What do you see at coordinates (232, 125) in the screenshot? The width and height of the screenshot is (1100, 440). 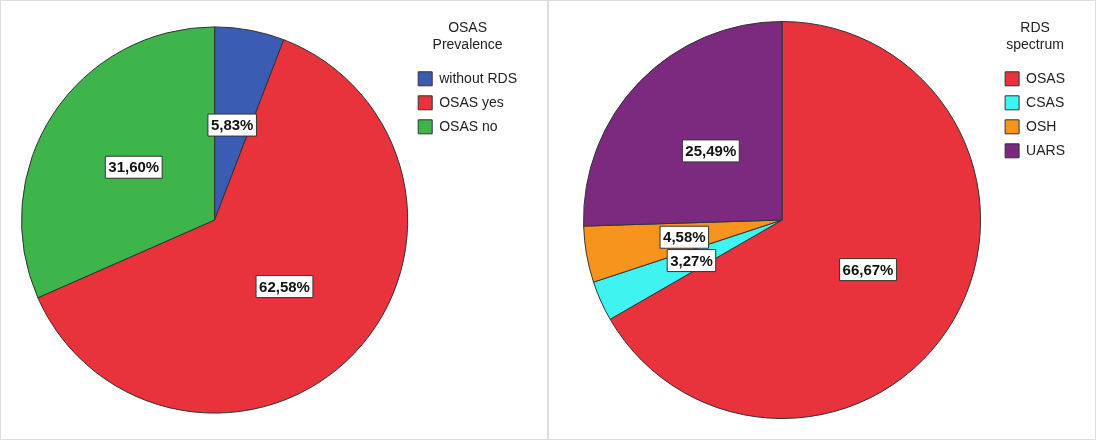 I see `data-label: 5,83%` at bounding box center [232, 125].